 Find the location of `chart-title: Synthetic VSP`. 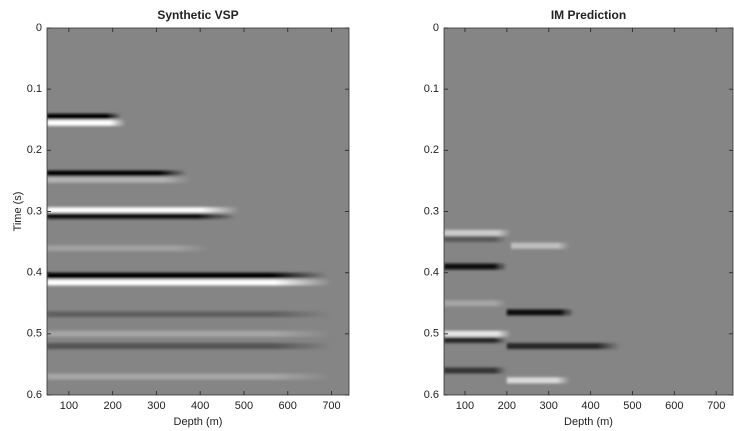

chart-title: Synthetic VSP is located at coordinates (197, 15).